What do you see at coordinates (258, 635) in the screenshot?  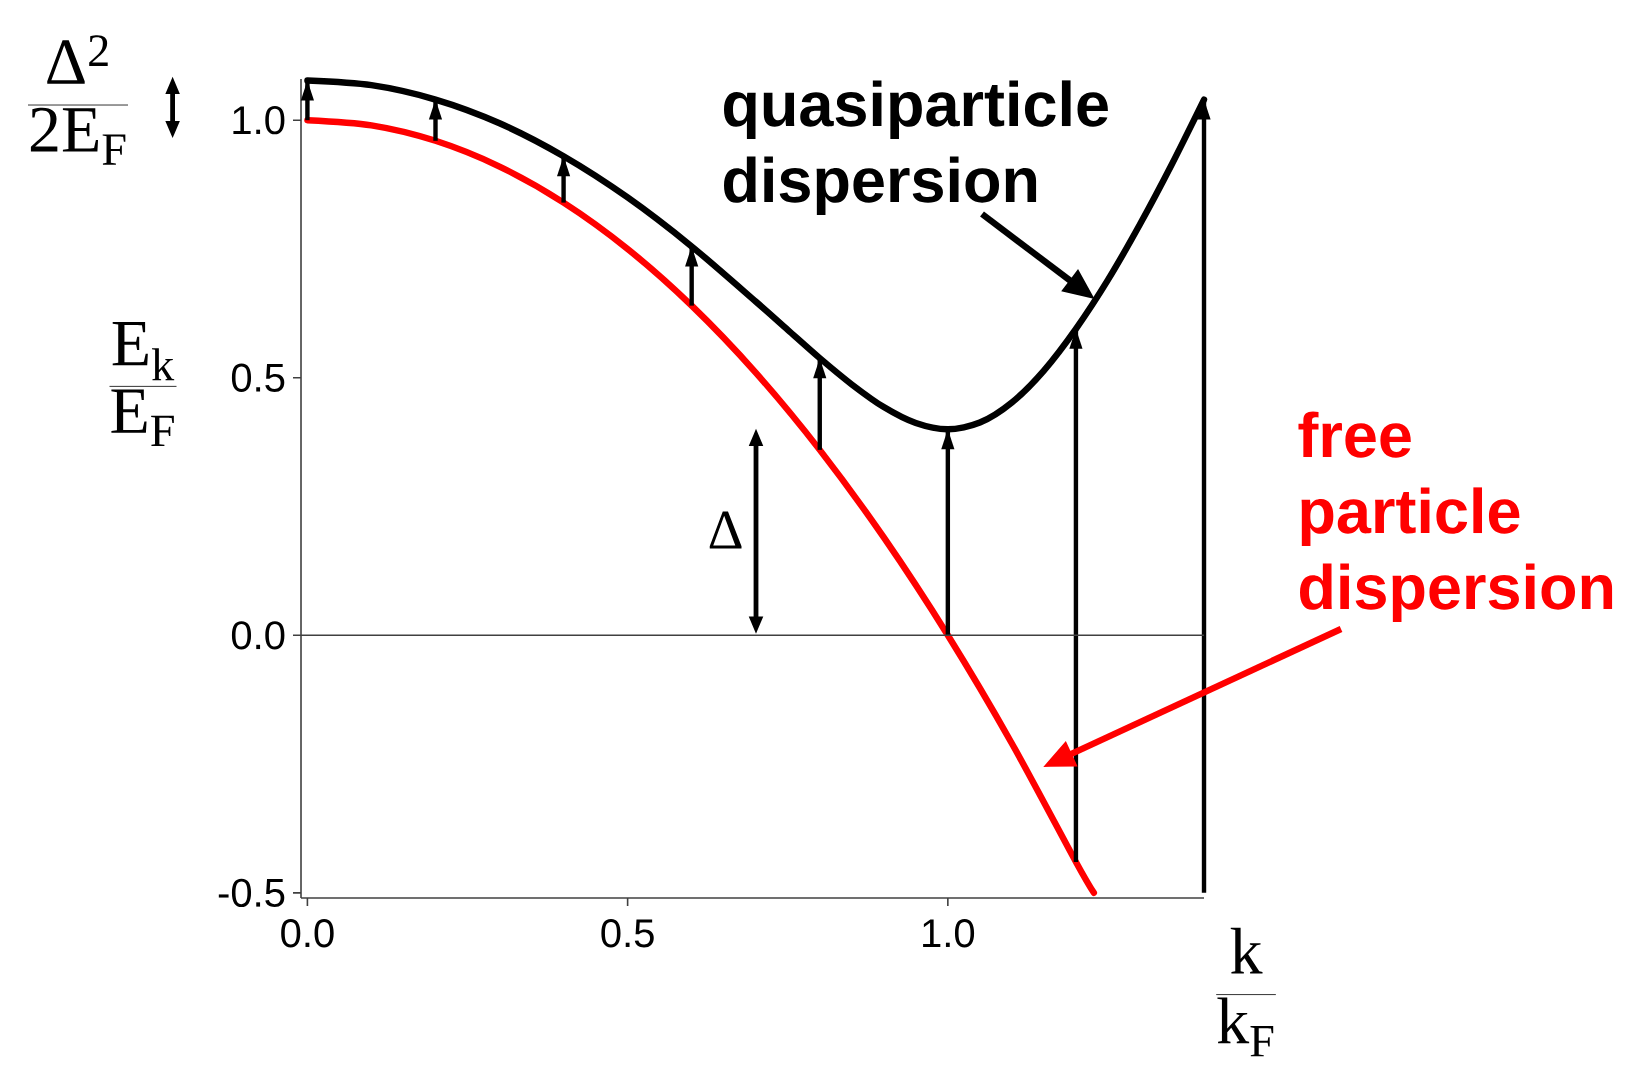 I see `y-tick-label: 0.0` at bounding box center [258, 635].